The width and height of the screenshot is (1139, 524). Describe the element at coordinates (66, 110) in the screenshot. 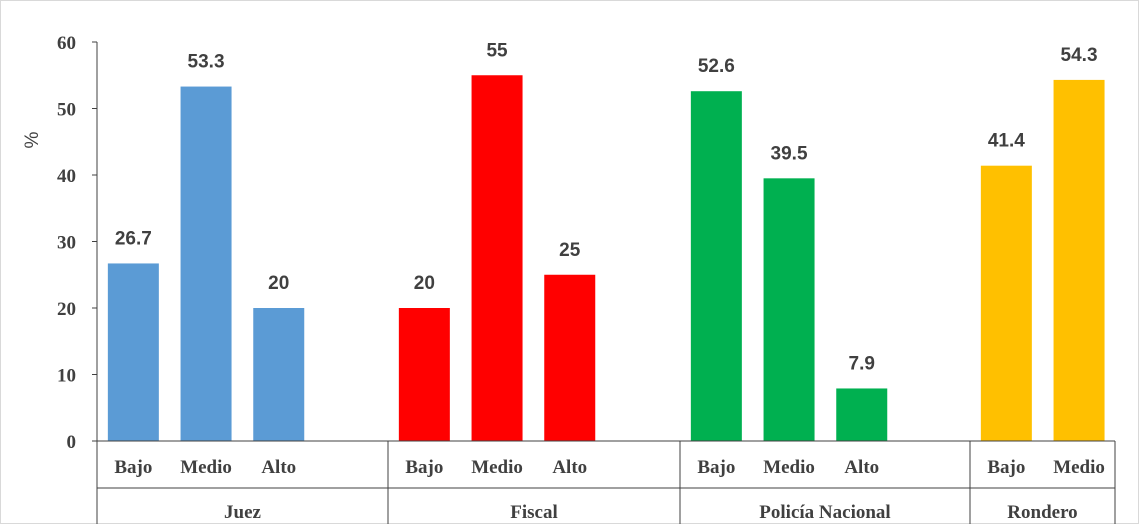

I see `y-tick-label: 50` at that location.